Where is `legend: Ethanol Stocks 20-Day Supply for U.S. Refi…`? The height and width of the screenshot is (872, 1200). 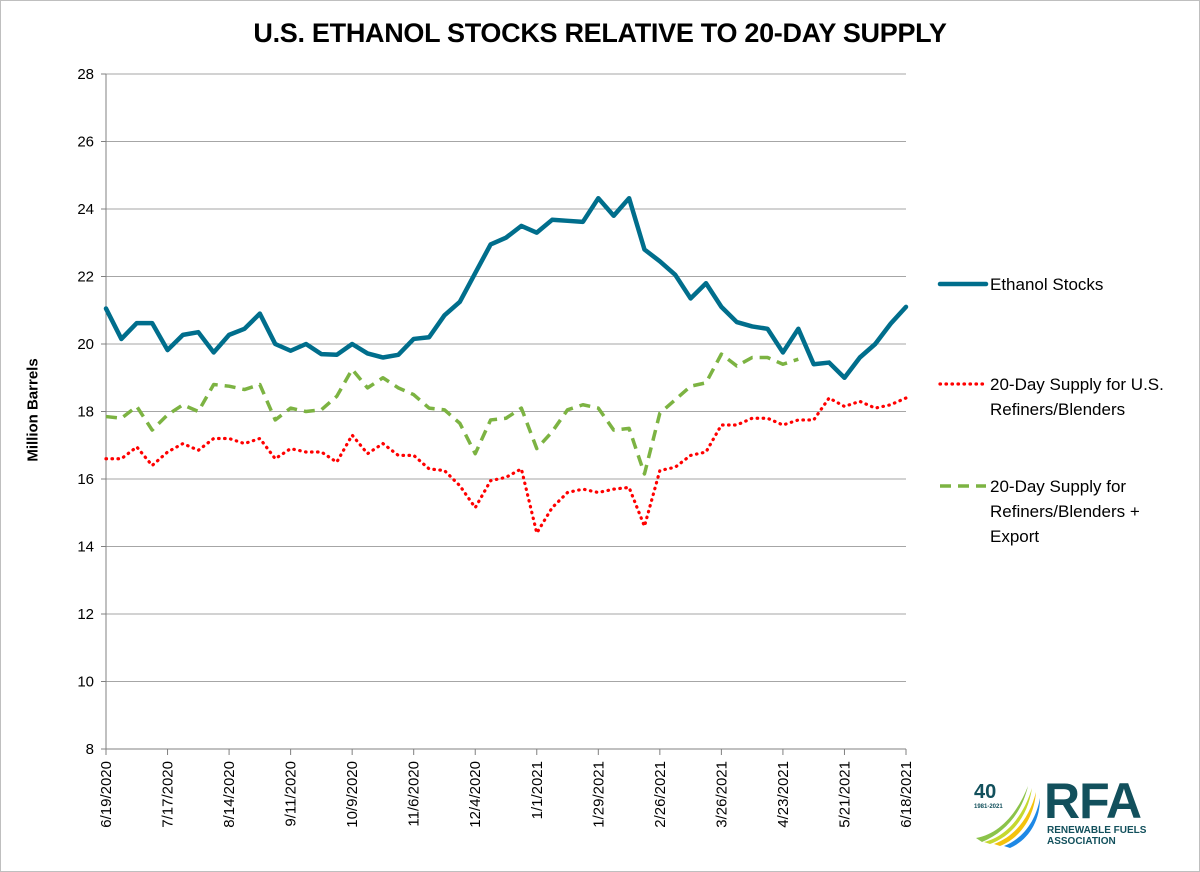
legend: Ethanol Stocks 20-Day Supply for U.S. Refi… is located at coordinates (1050, 410).